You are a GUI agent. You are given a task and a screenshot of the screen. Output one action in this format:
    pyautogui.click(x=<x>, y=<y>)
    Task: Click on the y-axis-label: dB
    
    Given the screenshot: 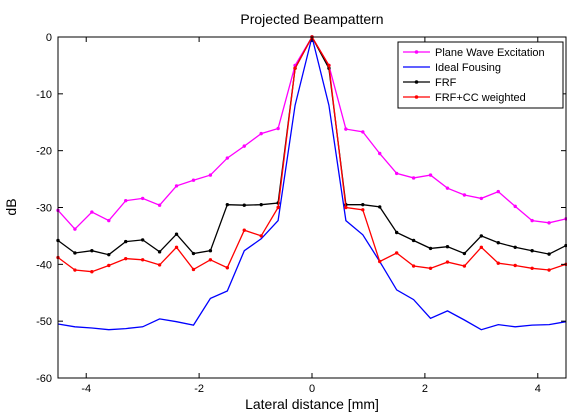 What is the action you would take?
    pyautogui.click(x=11, y=206)
    